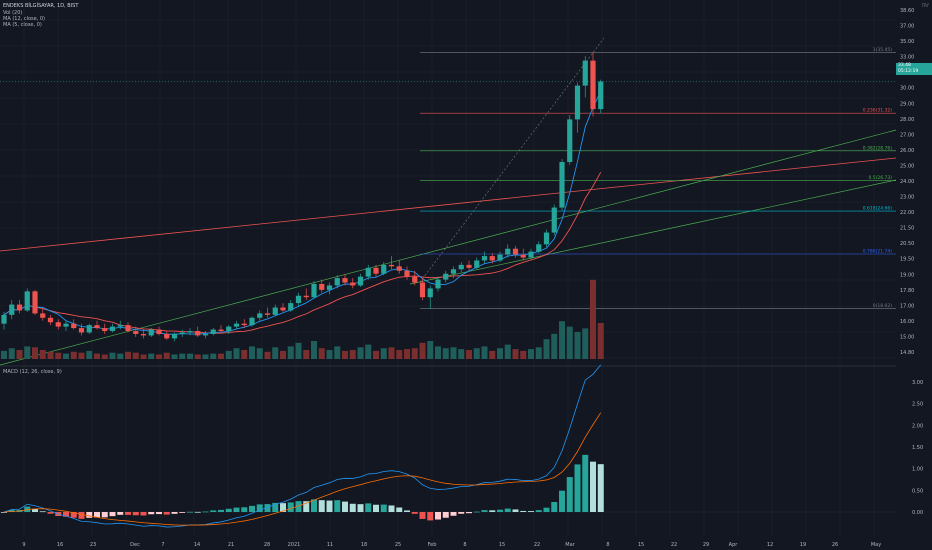 This screenshot has width=932, height=550. What do you see at coordinates (398, 545) in the screenshot?
I see `time-axis-label: 25` at bounding box center [398, 545].